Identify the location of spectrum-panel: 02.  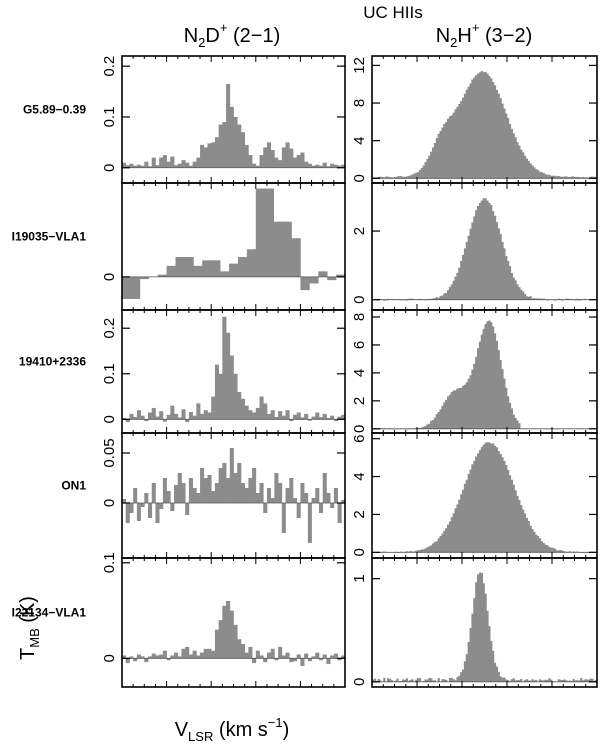
(474, 246).